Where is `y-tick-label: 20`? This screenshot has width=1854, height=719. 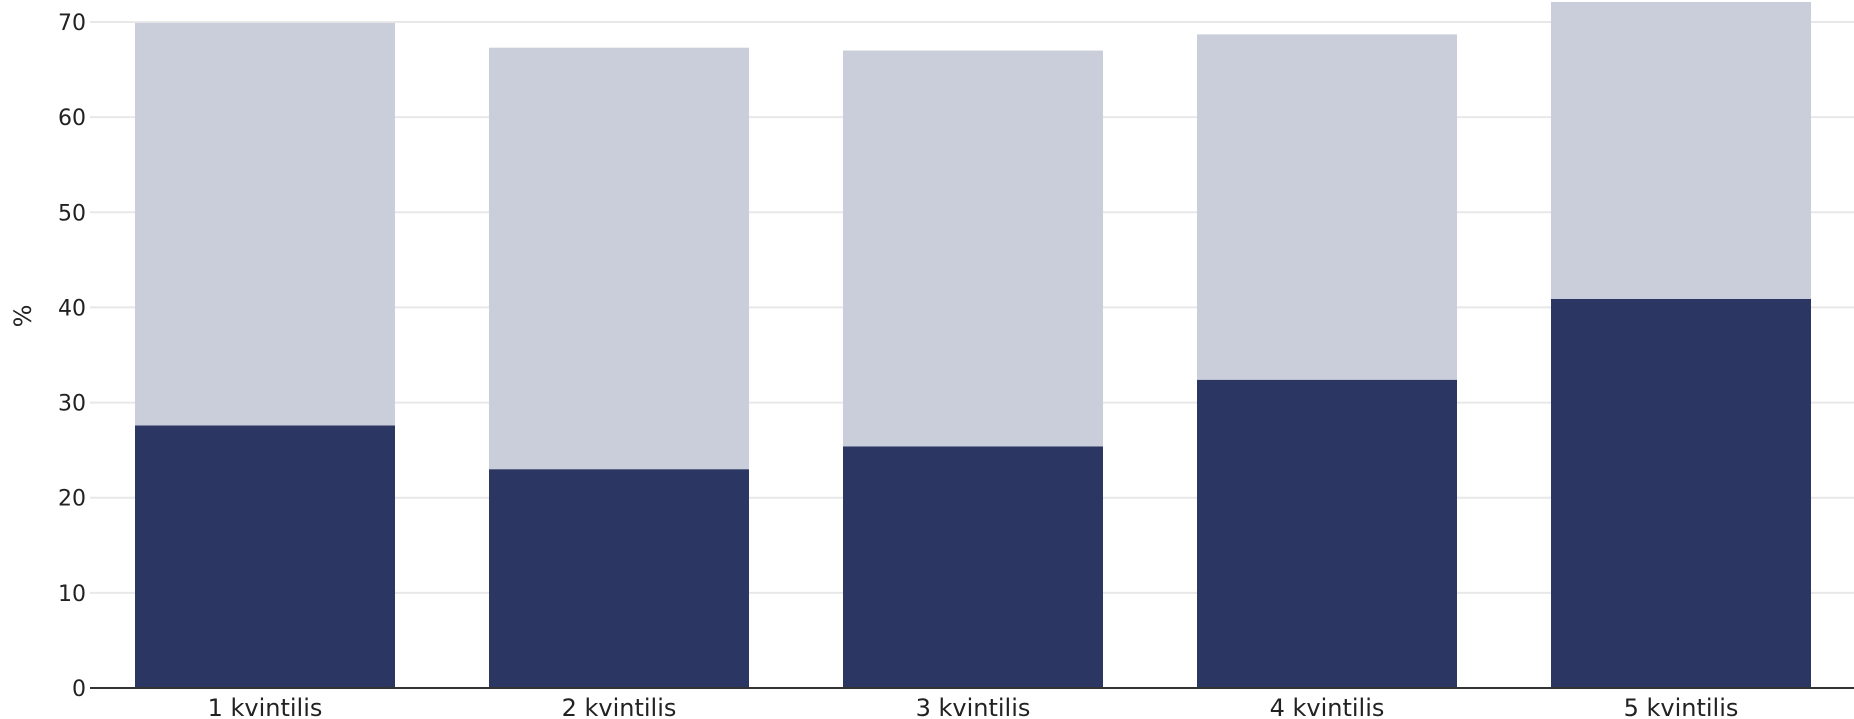
y-tick-label: 20 is located at coordinates (72, 499).